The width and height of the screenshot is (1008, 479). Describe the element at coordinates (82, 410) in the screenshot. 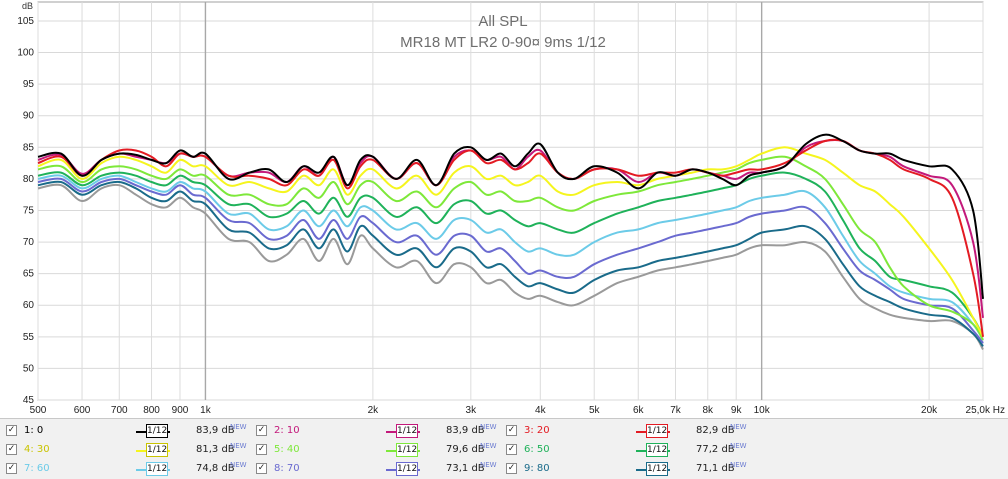

I see `x-tick-label: 600` at that location.